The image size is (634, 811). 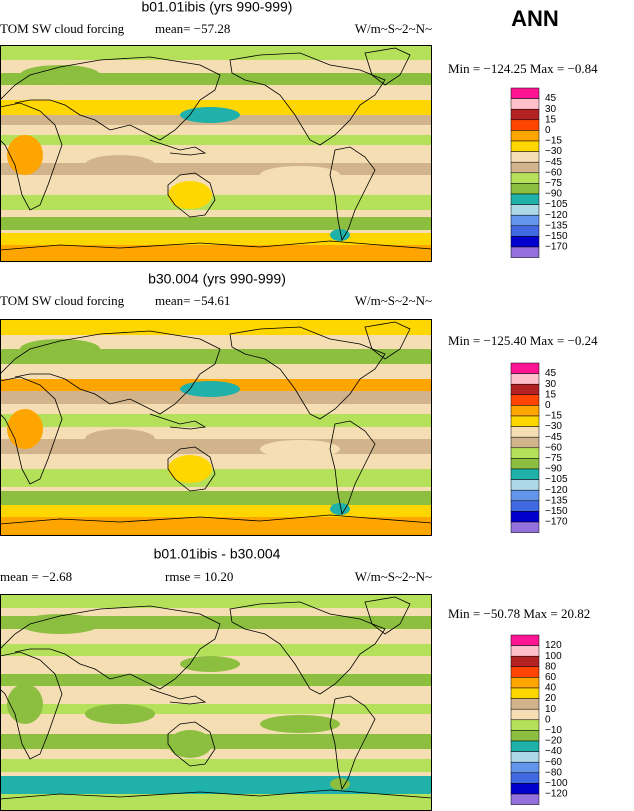 What do you see at coordinates (553, 426) in the screenshot?
I see `colorbar-label: −30` at bounding box center [553, 426].